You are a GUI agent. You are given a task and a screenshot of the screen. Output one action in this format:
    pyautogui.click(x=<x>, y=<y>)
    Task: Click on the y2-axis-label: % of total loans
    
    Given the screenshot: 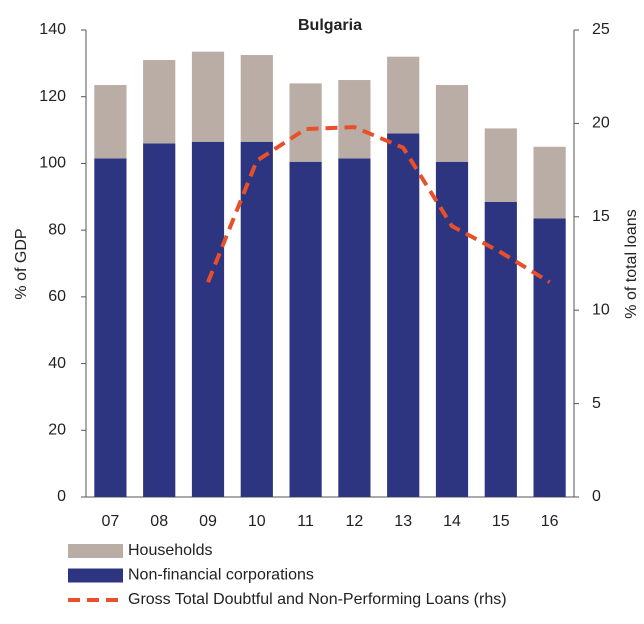 What is the action you would take?
    pyautogui.click(x=631, y=263)
    